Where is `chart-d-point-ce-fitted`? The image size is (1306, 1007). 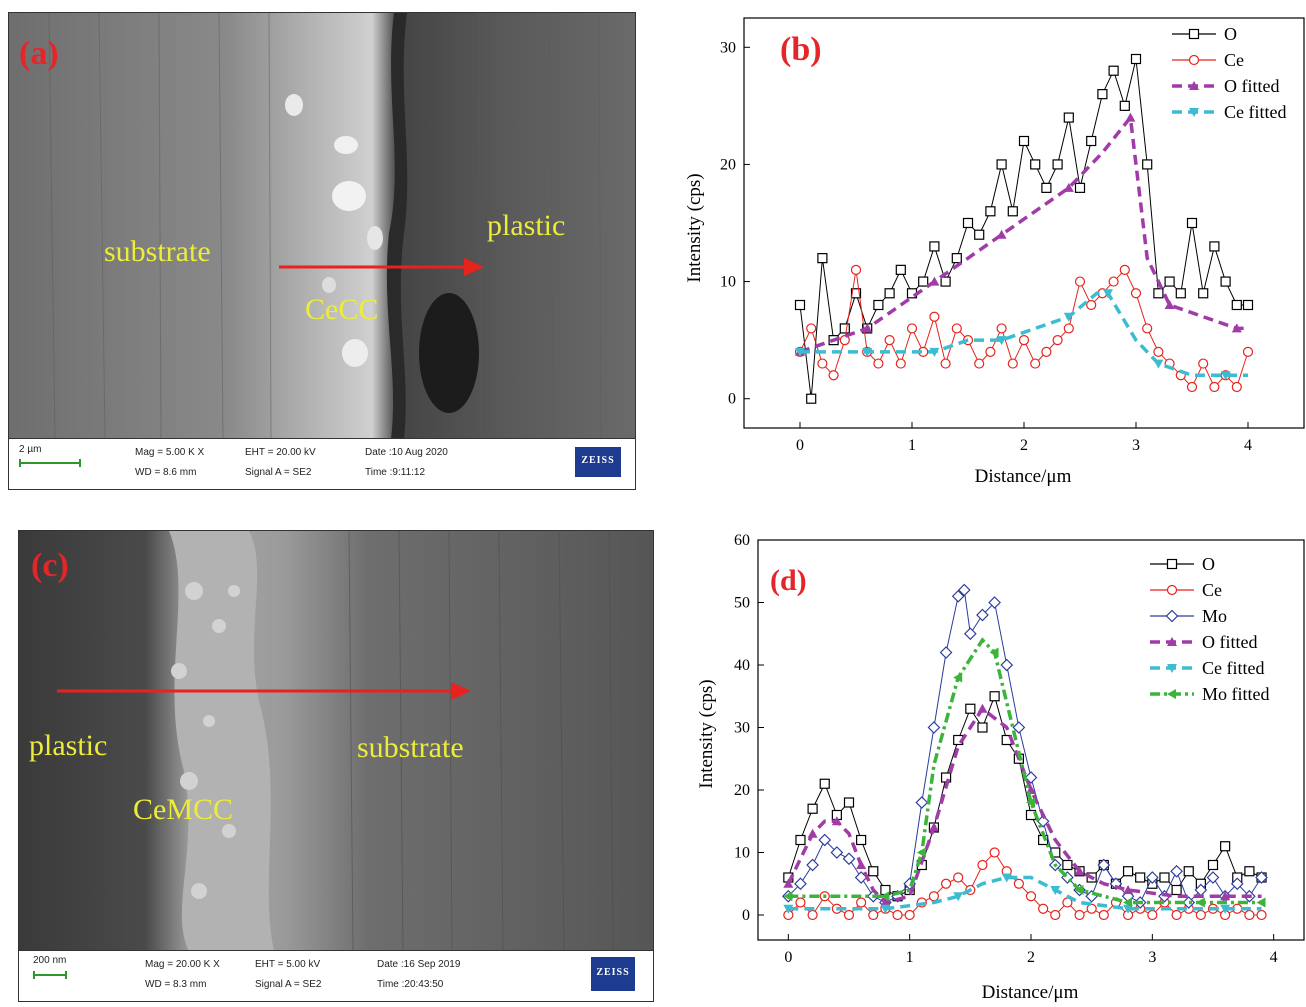
chart-d-point-ce-fitted is located at coordinates (788, 909).